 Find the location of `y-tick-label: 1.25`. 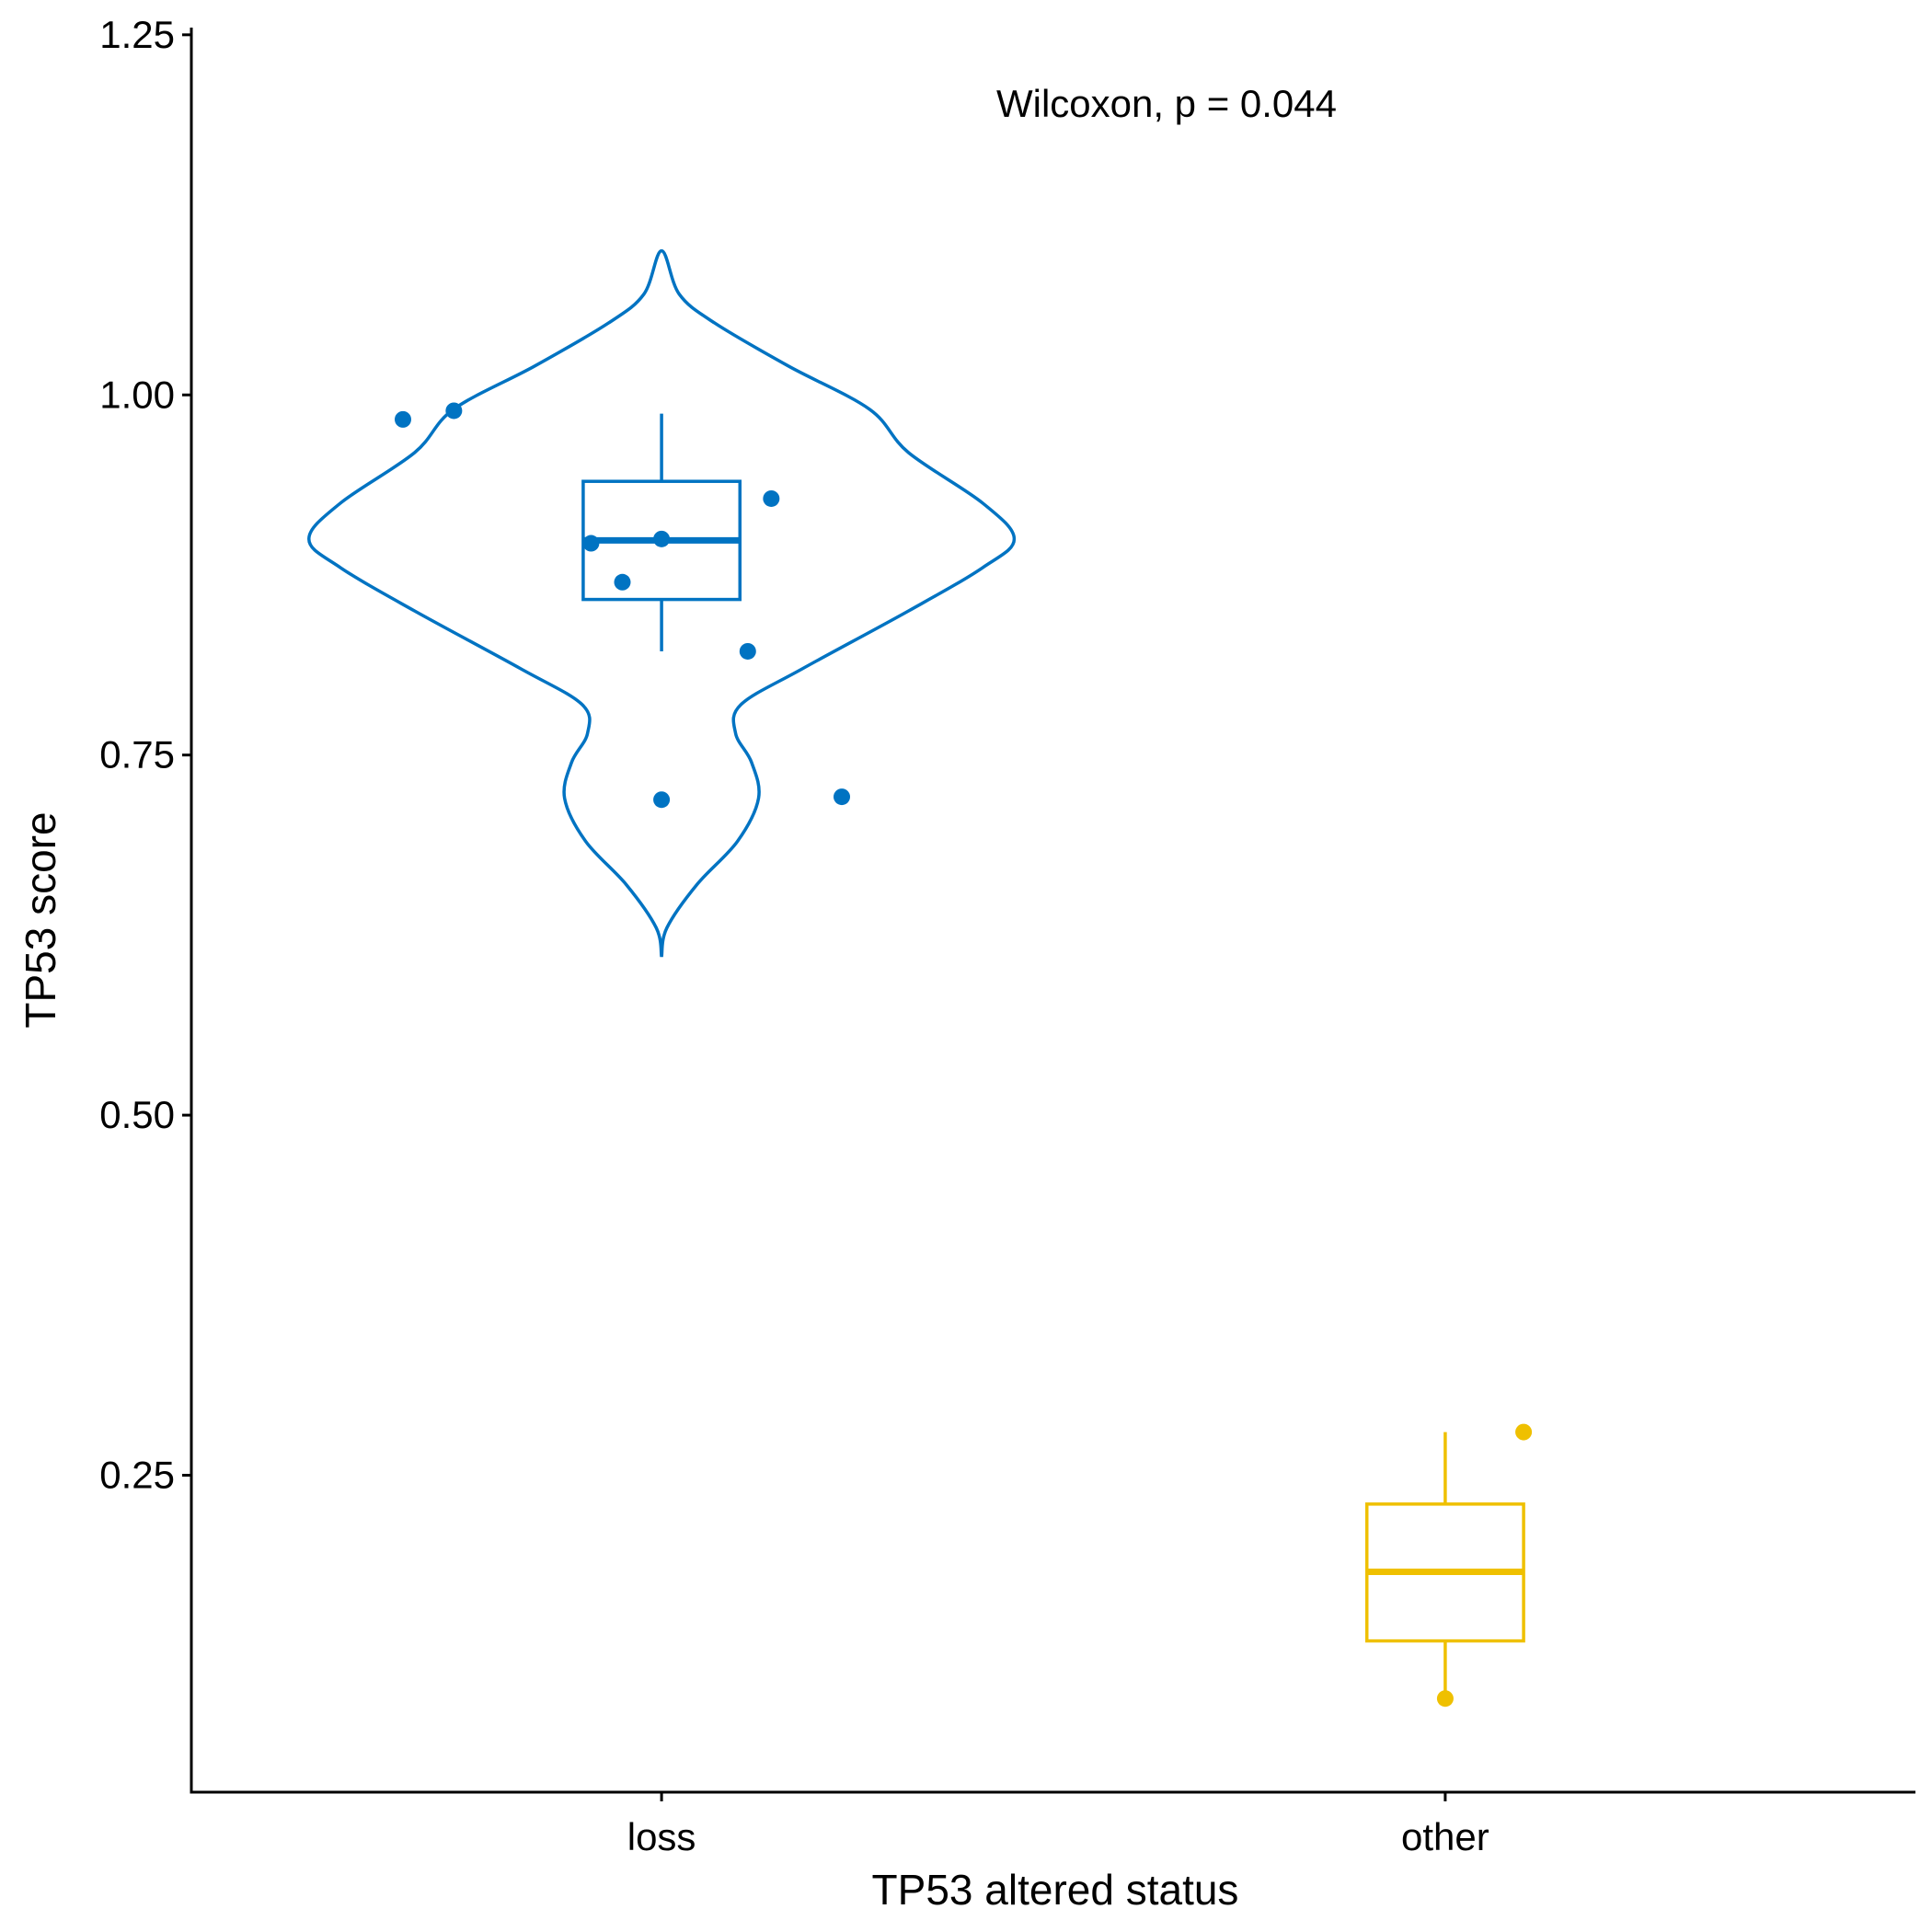

y-tick-label: 1.25 is located at coordinates (137, 34).